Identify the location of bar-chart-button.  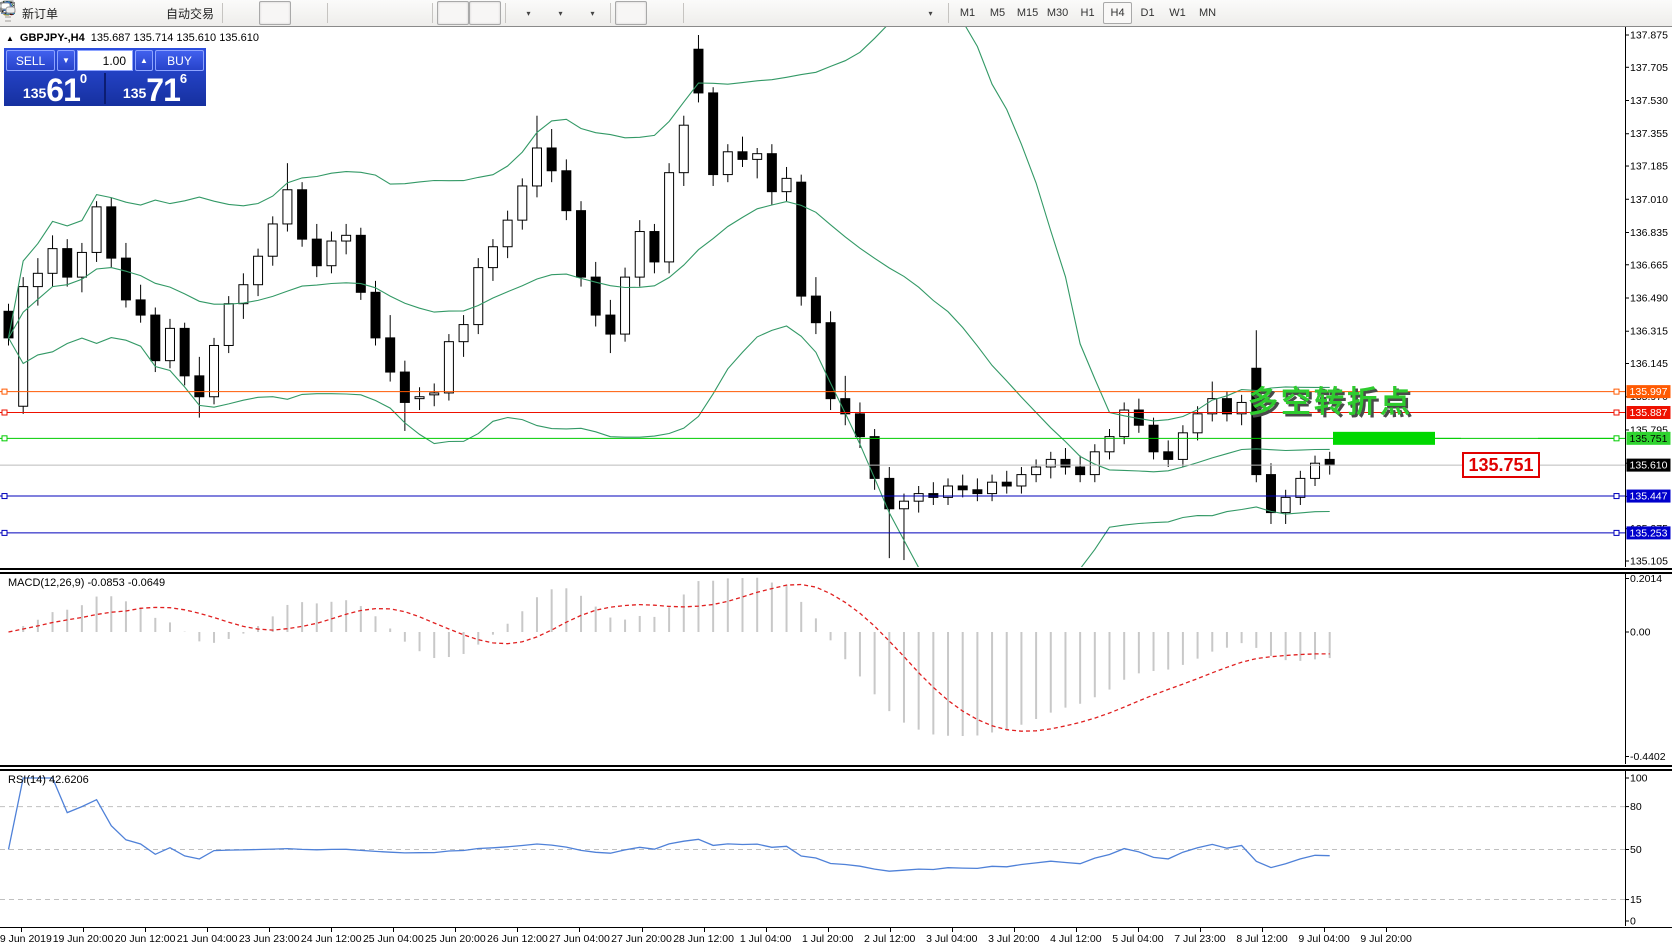
(130, 13).